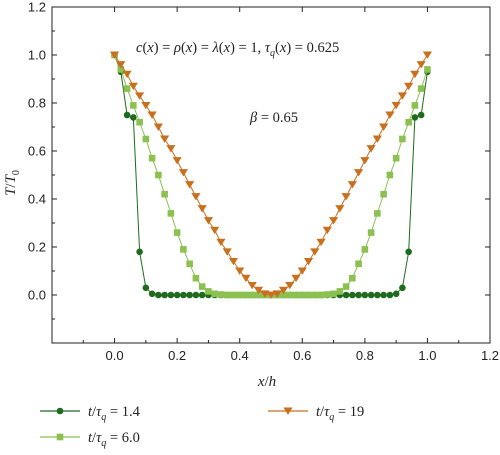  Describe the element at coordinates (427, 355) in the screenshot. I see `x-tick-label: 1.0` at that location.